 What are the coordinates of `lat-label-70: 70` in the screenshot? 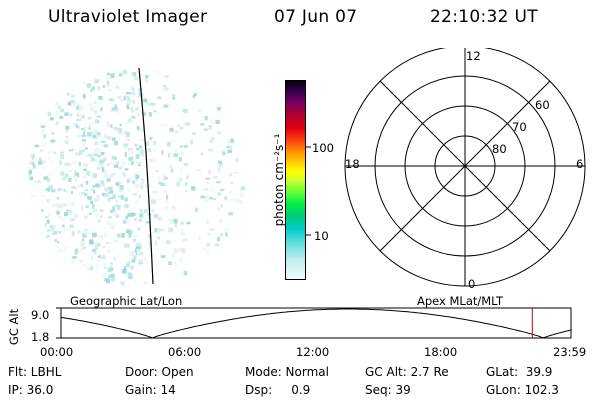 It's located at (519, 127).